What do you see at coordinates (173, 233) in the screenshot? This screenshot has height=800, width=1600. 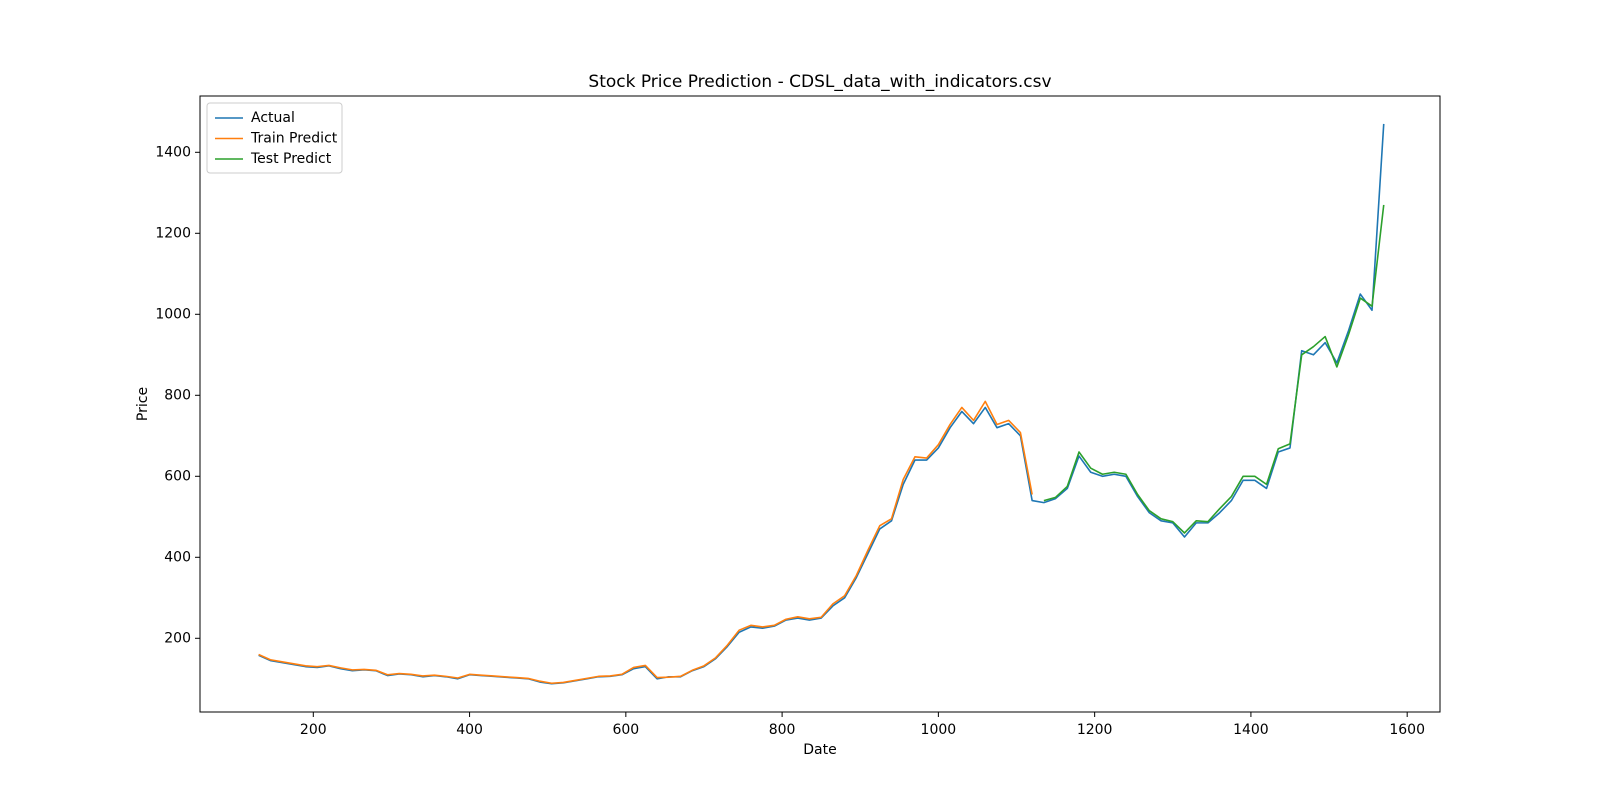 I see `y-tick-label: 1200` at bounding box center [173, 233].